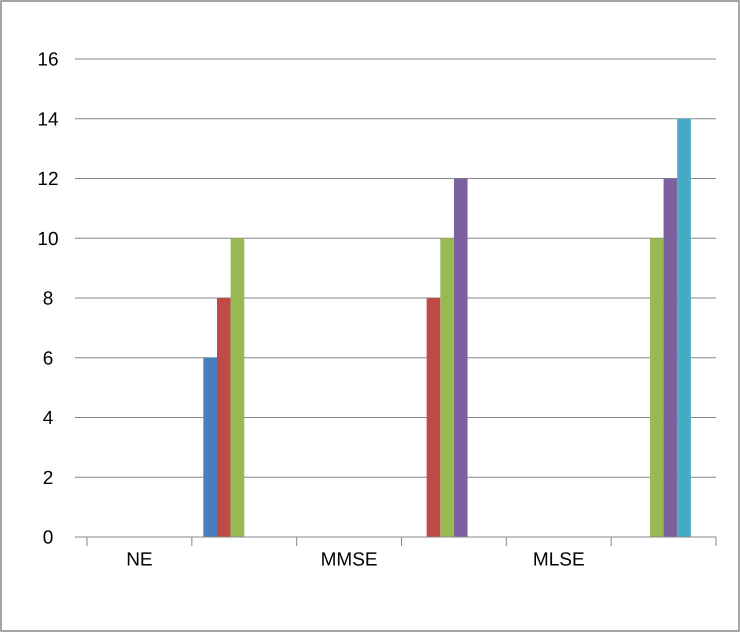 The image size is (740, 632). I want to click on y-tick-label: 12, so click(48, 179).